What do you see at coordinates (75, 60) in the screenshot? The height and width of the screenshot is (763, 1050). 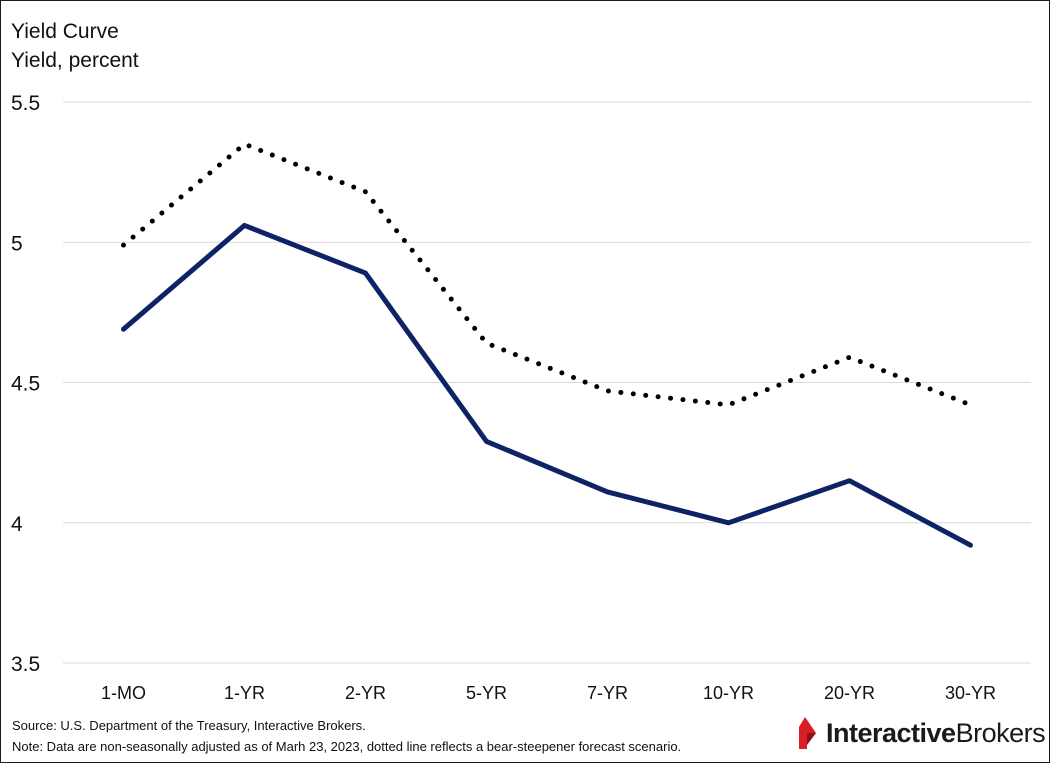 I see `y-axis-label: Yield, percent` at bounding box center [75, 60].